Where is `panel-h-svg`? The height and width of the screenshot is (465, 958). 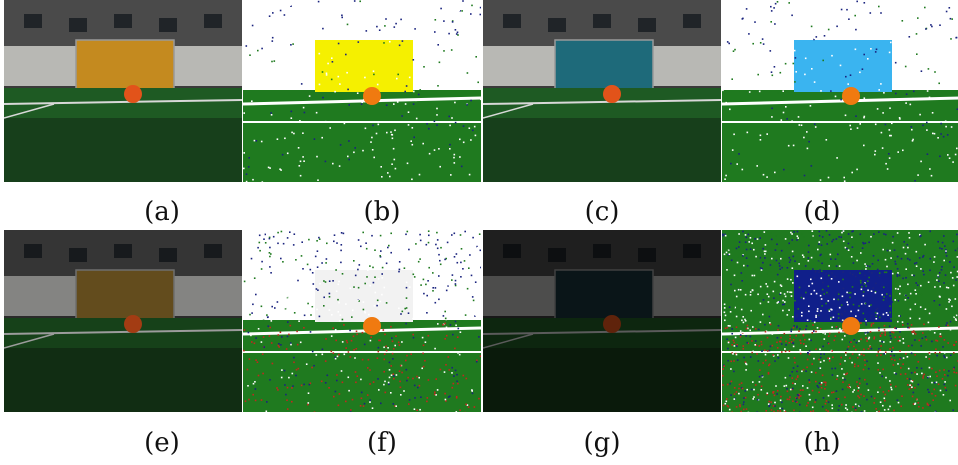
panel-h-svg is located at coordinates (840, 321).